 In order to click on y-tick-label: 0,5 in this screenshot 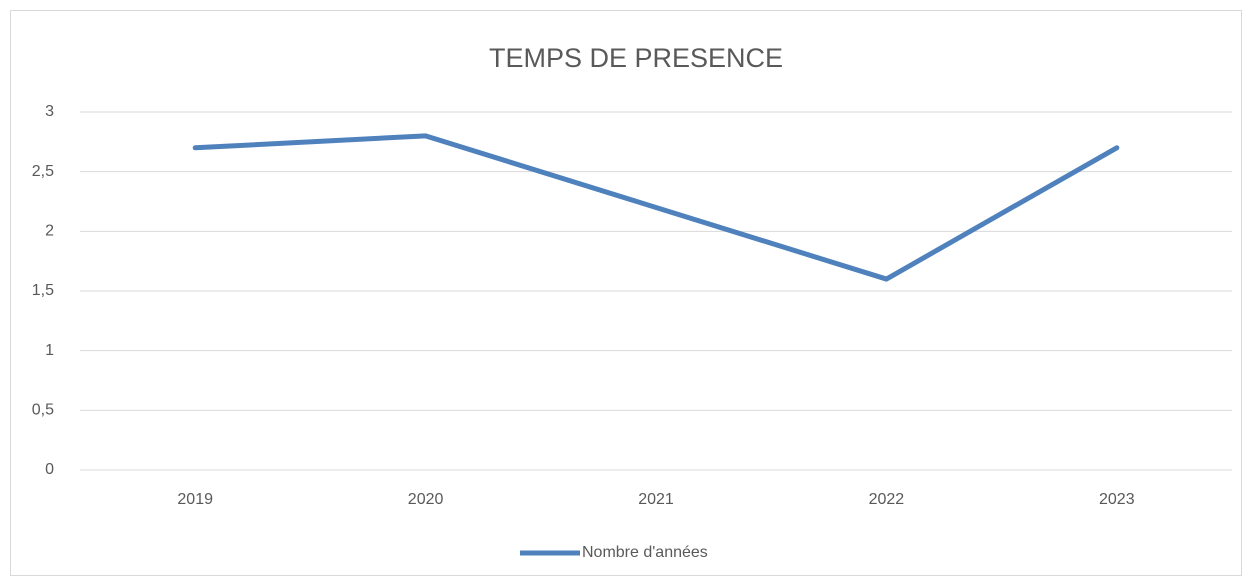, I will do `click(43, 410)`.